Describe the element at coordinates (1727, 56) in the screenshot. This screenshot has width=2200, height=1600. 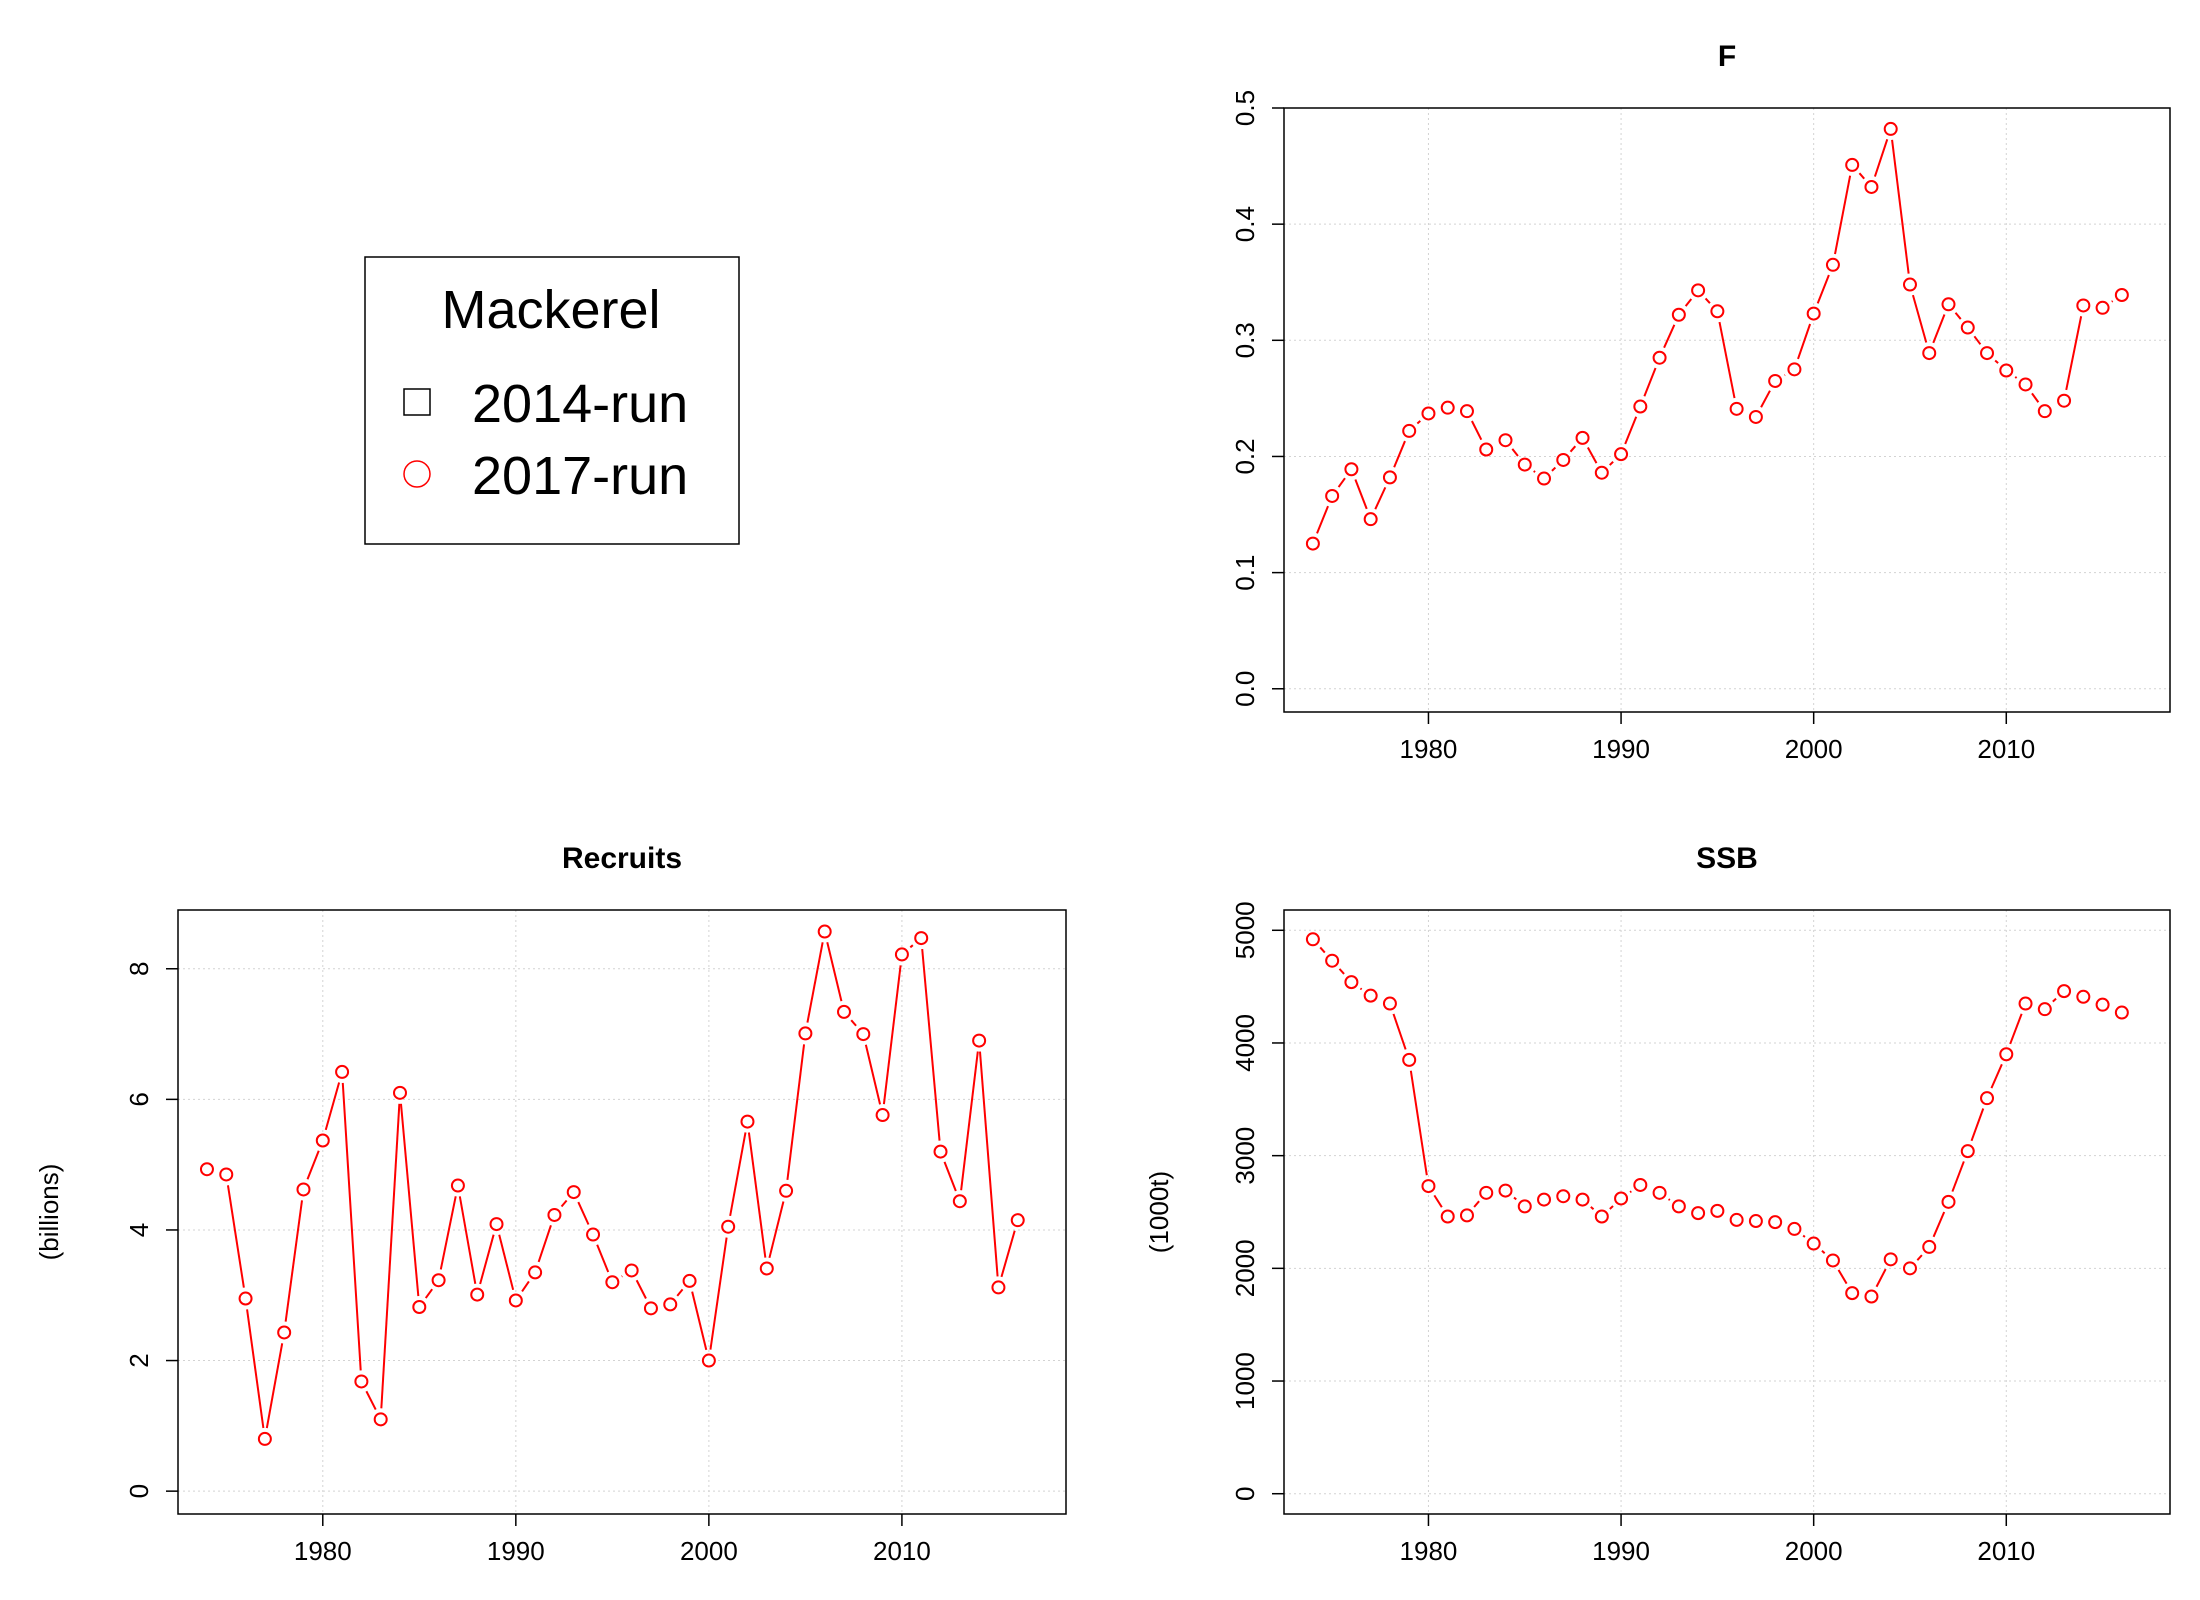
I see `f-chart-title: F` at that location.